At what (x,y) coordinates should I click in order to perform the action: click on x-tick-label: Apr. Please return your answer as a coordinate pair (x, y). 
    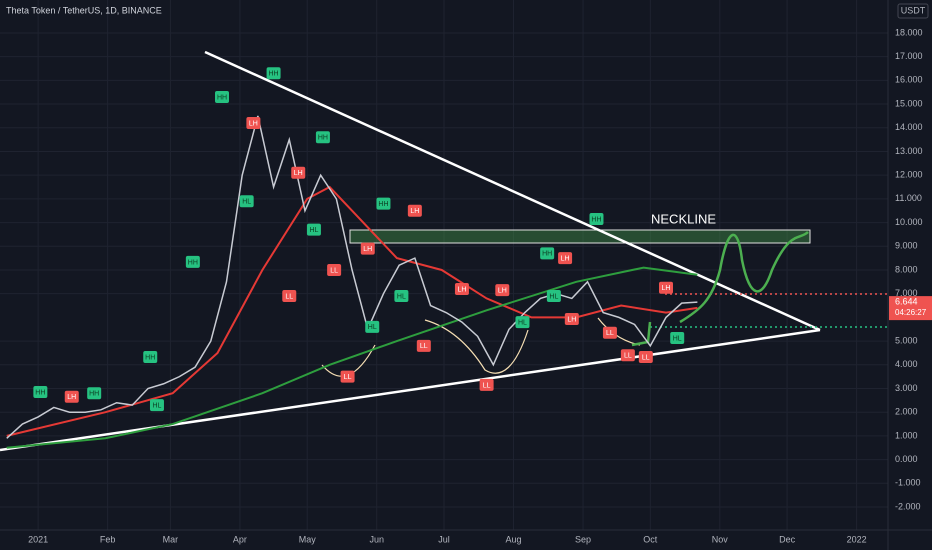
    Looking at the image, I should click on (240, 539).